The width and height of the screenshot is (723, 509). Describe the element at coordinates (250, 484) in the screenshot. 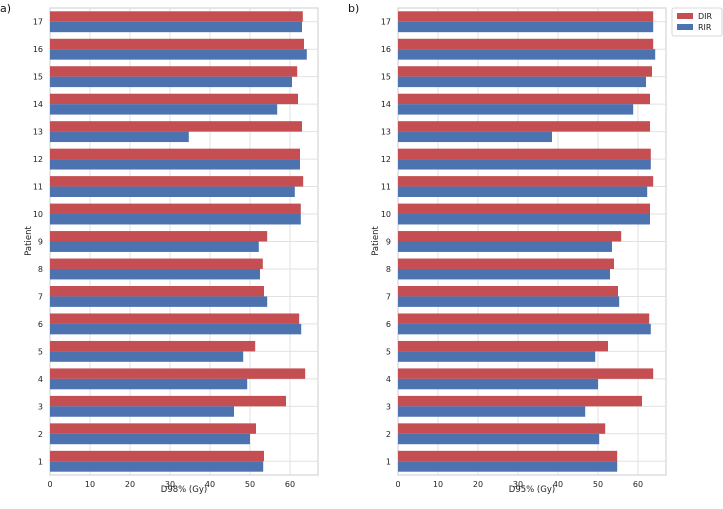

I see `panel-a-x-tick-label: 50` at that location.